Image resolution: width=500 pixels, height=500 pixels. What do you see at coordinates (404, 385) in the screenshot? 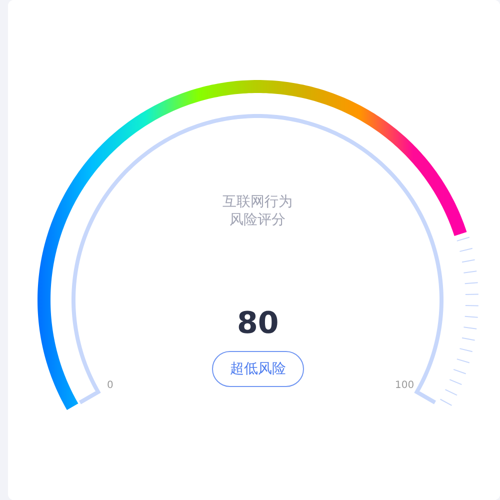
I see `text: 100` at bounding box center [404, 385].